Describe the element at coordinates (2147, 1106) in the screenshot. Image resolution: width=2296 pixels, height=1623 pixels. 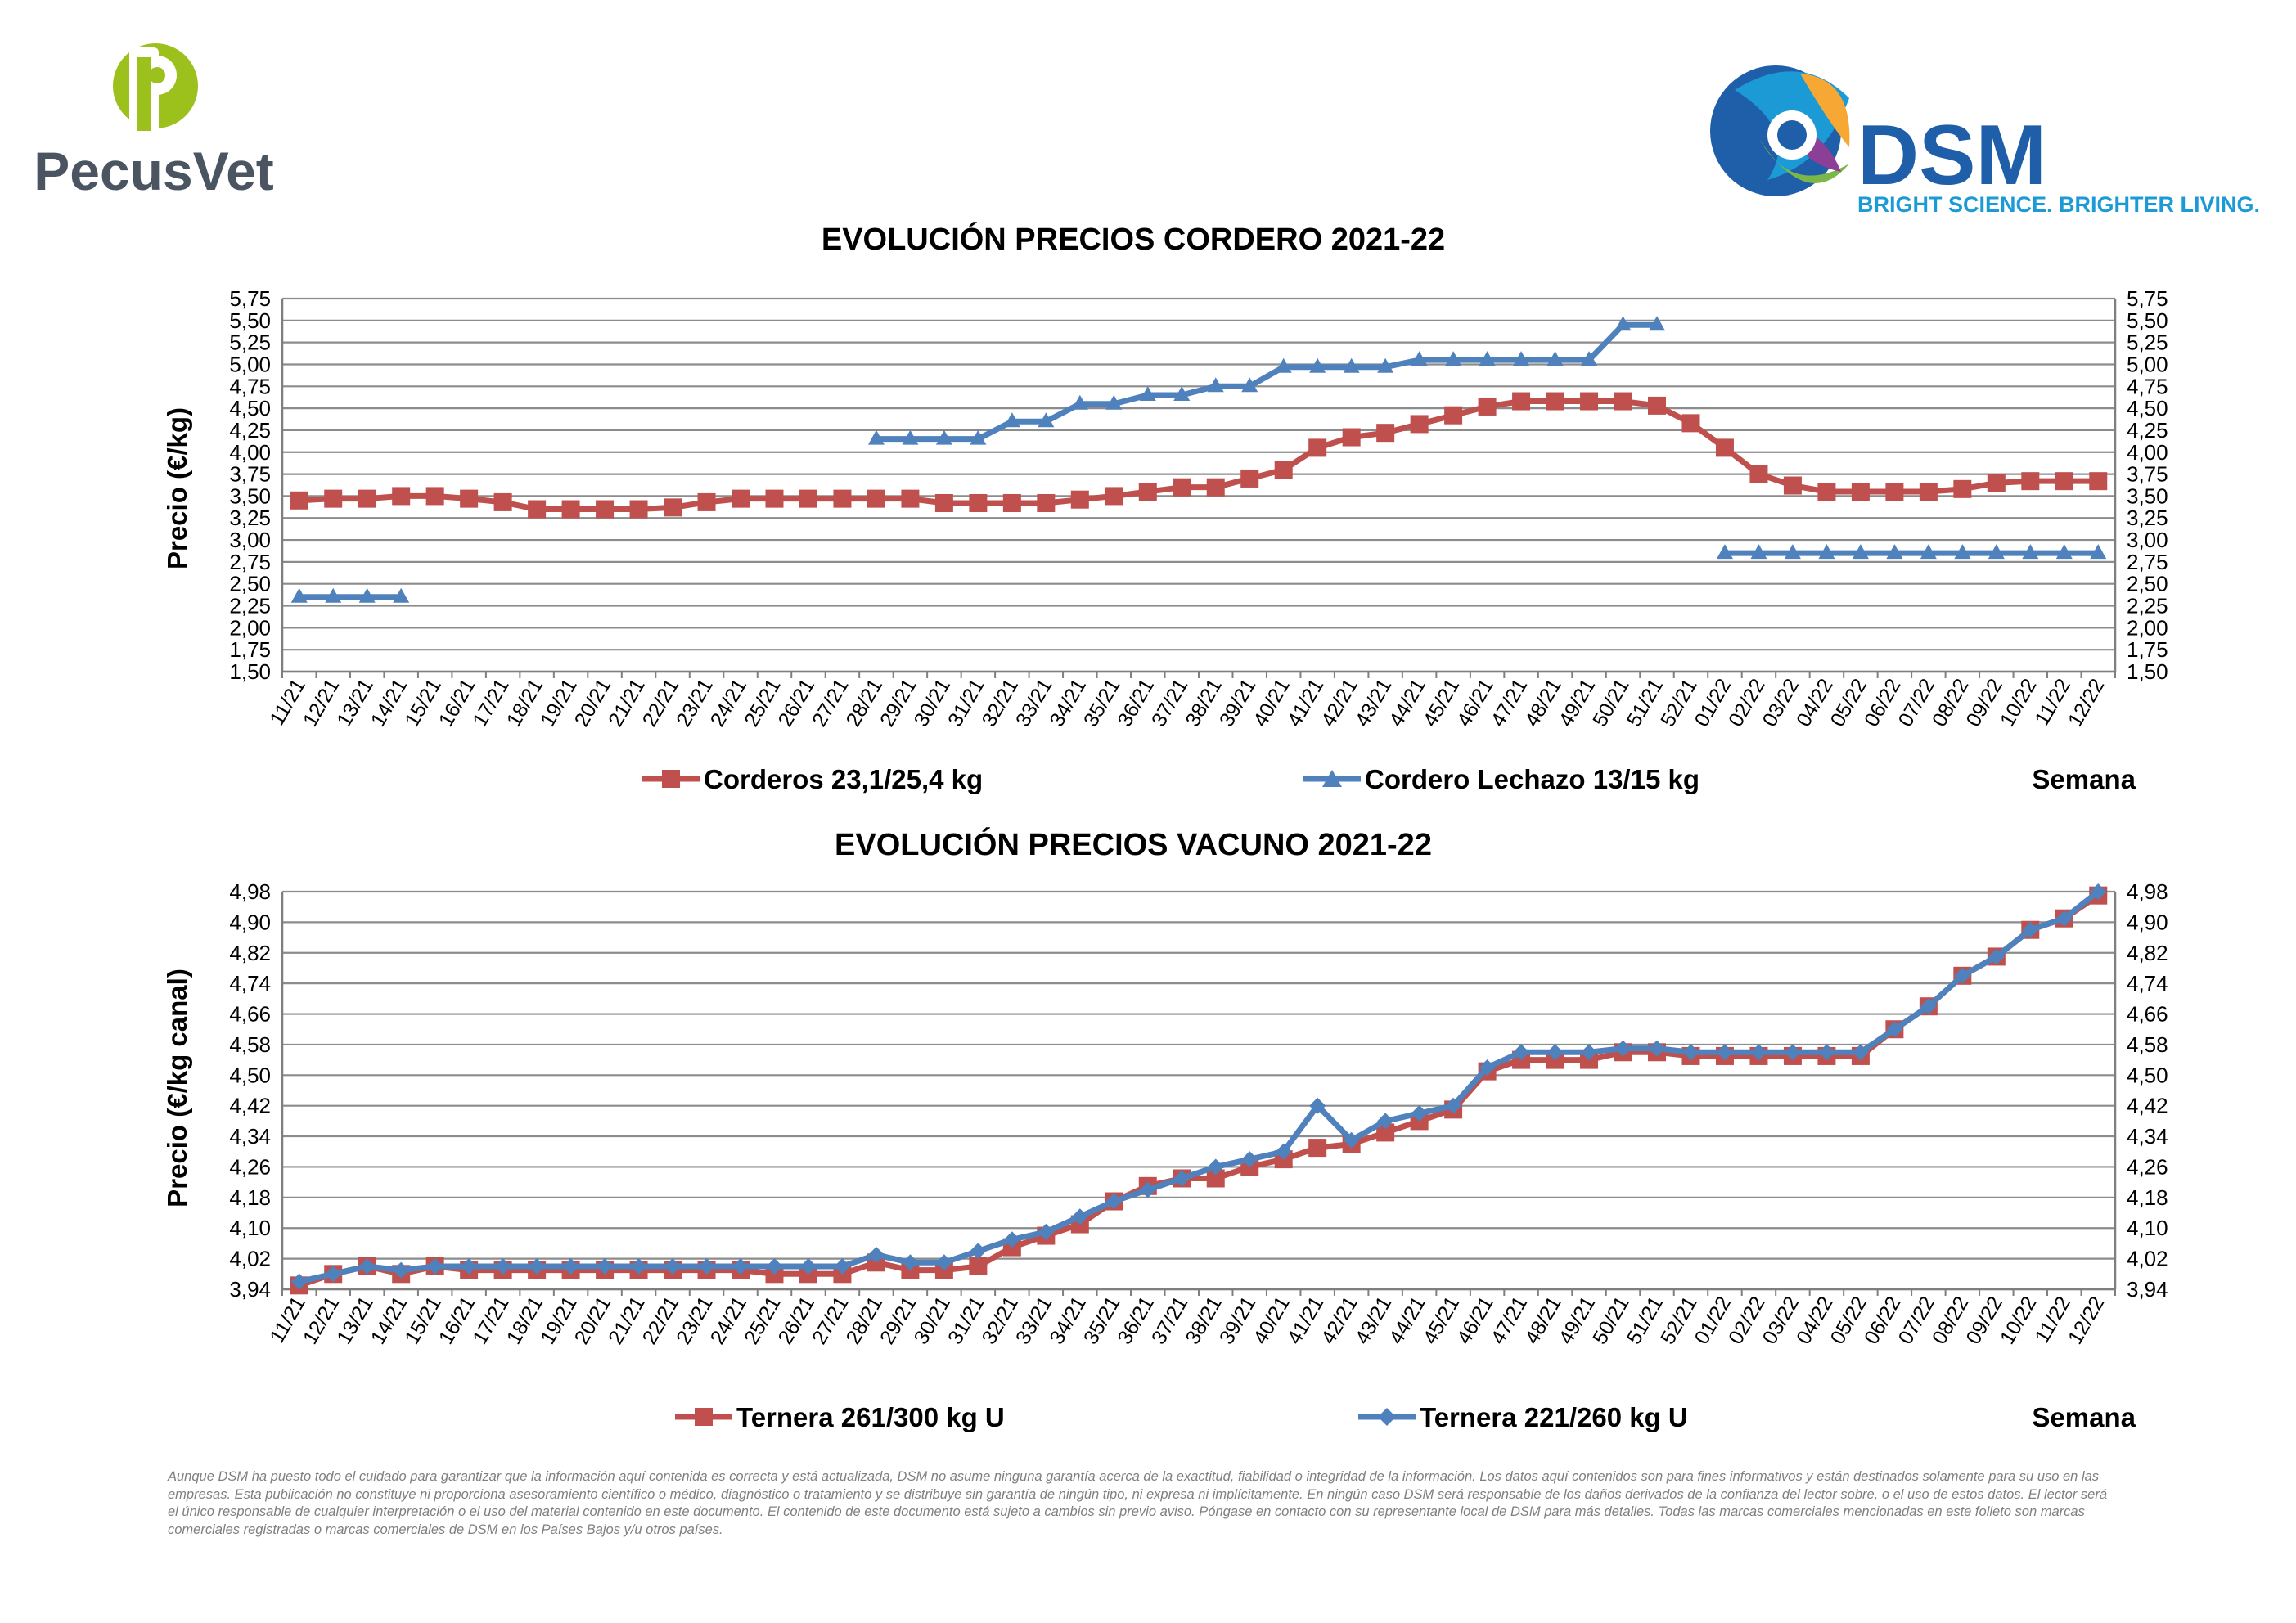
I see `vacuno-y2-tick-label: 4,42` at that location.